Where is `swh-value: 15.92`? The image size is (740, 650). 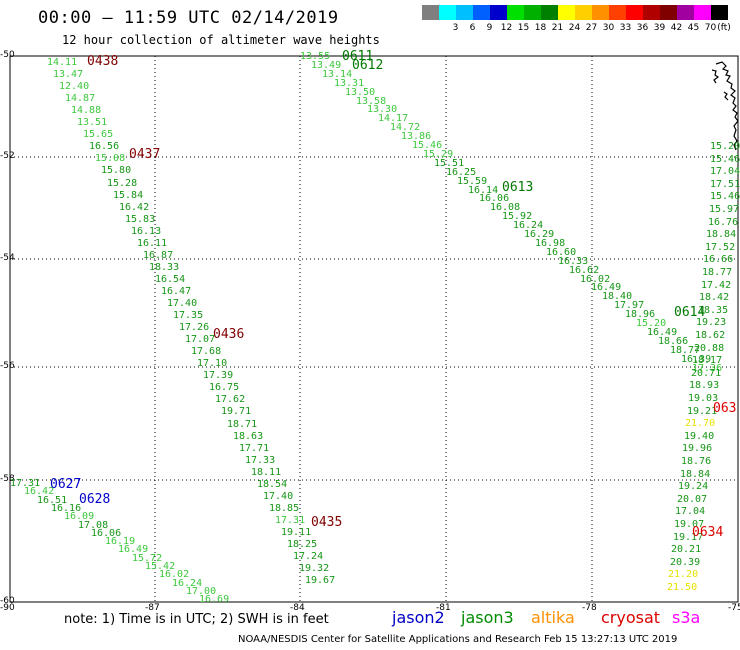 swh-value: 15.92 is located at coordinates (517, 216).